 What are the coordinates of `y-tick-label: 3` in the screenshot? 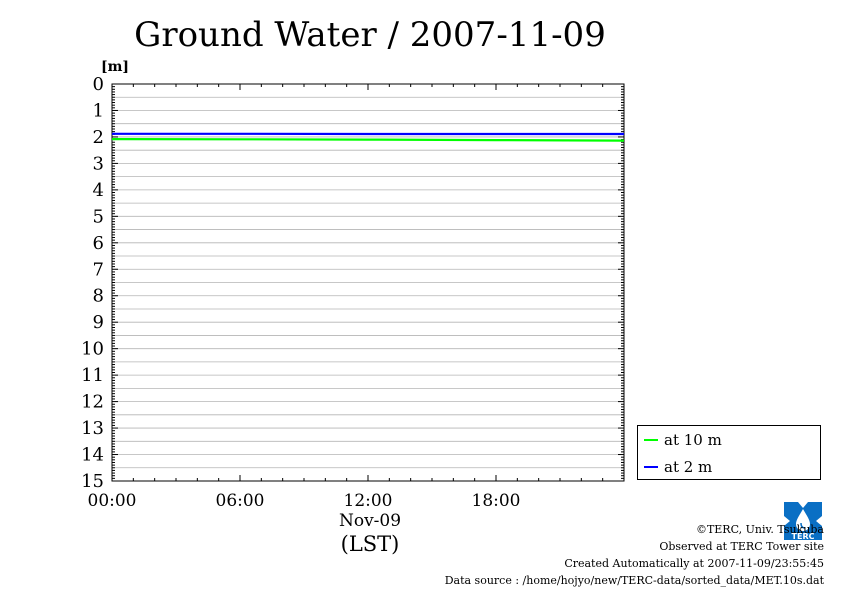 It's located at (98, 163).